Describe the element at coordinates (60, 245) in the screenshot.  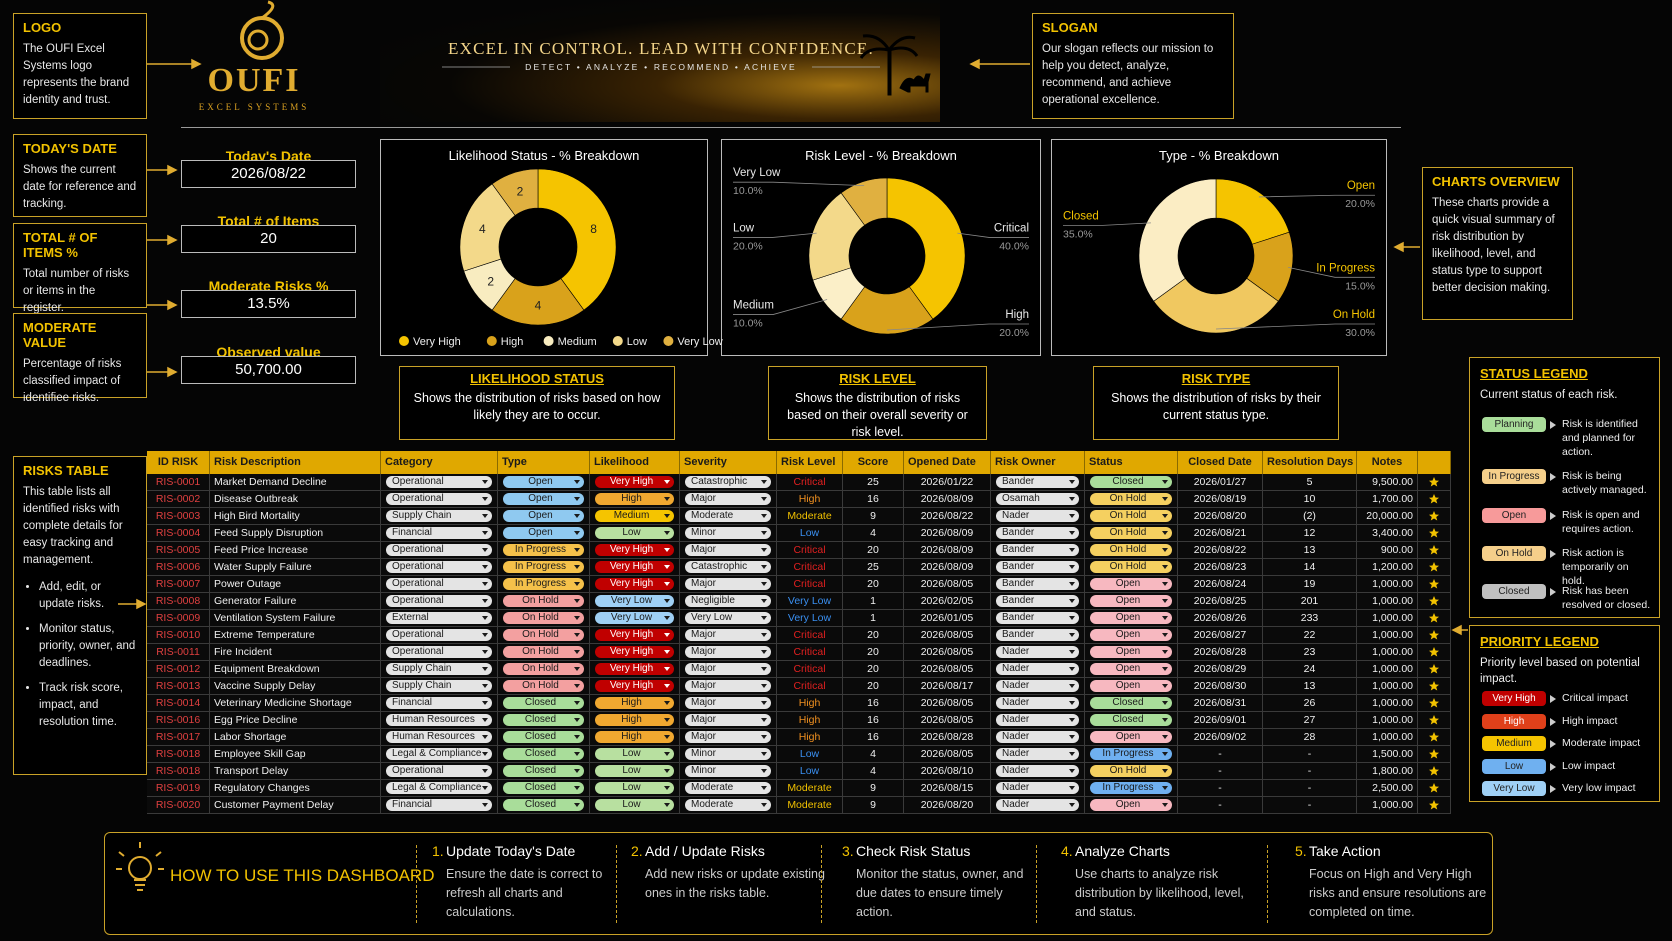
I see `callout-title: TOTAL # OF ITEMS %` at that location.